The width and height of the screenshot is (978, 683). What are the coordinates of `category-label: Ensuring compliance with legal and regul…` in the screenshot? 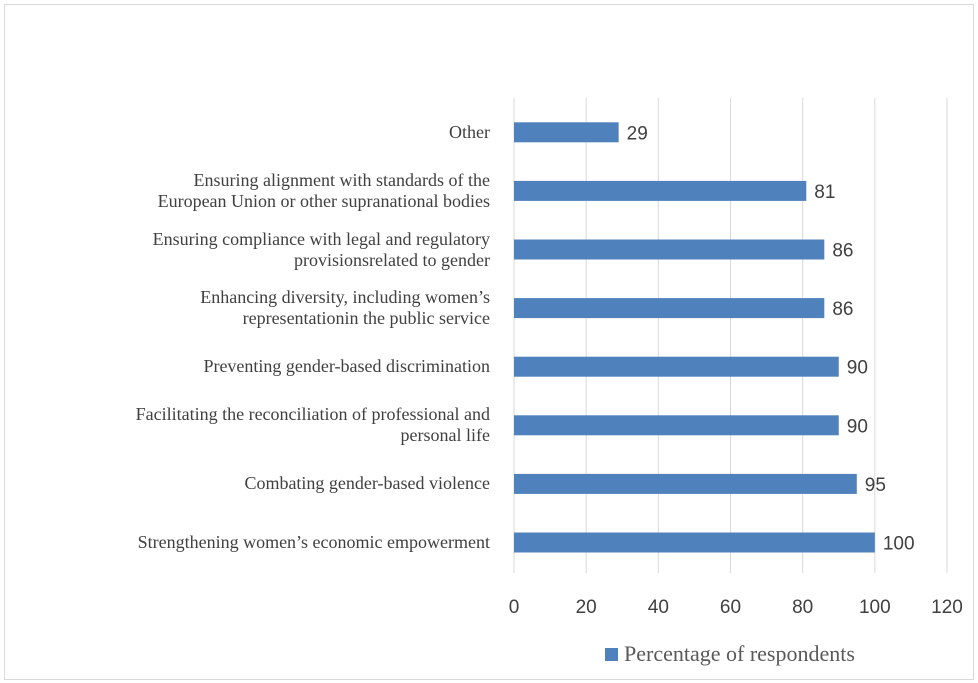 It's located at (321, 249).